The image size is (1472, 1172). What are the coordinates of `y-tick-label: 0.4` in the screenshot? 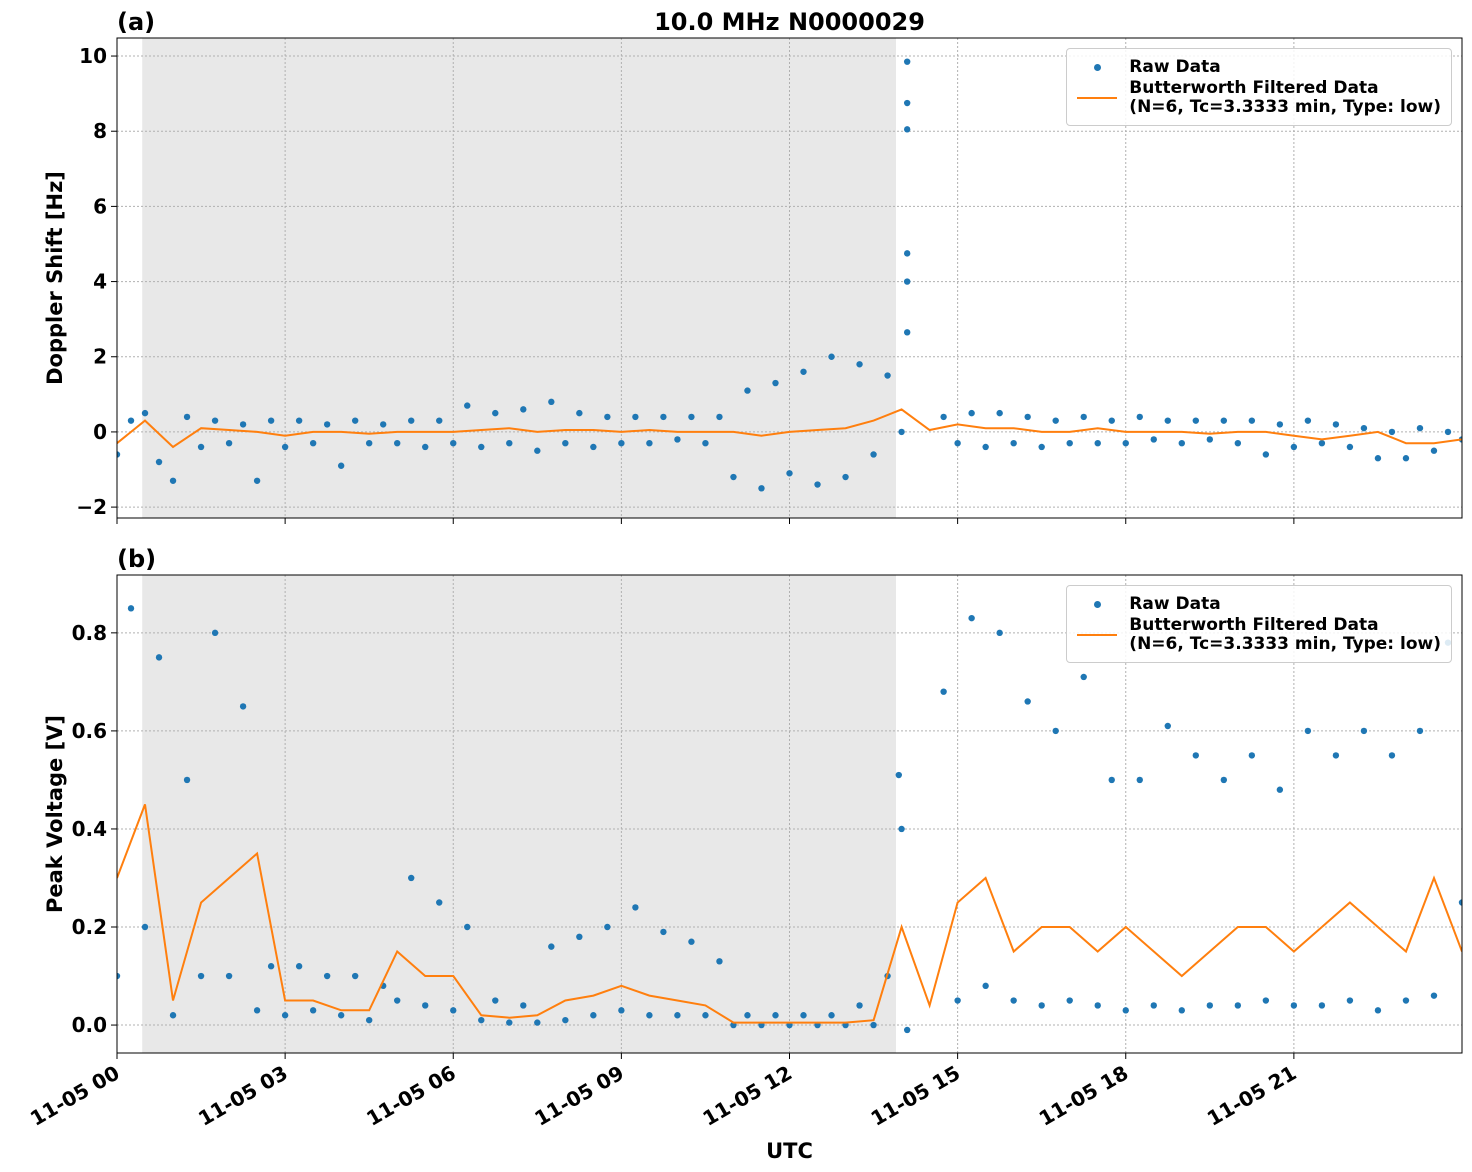 It's located at (89, 829).